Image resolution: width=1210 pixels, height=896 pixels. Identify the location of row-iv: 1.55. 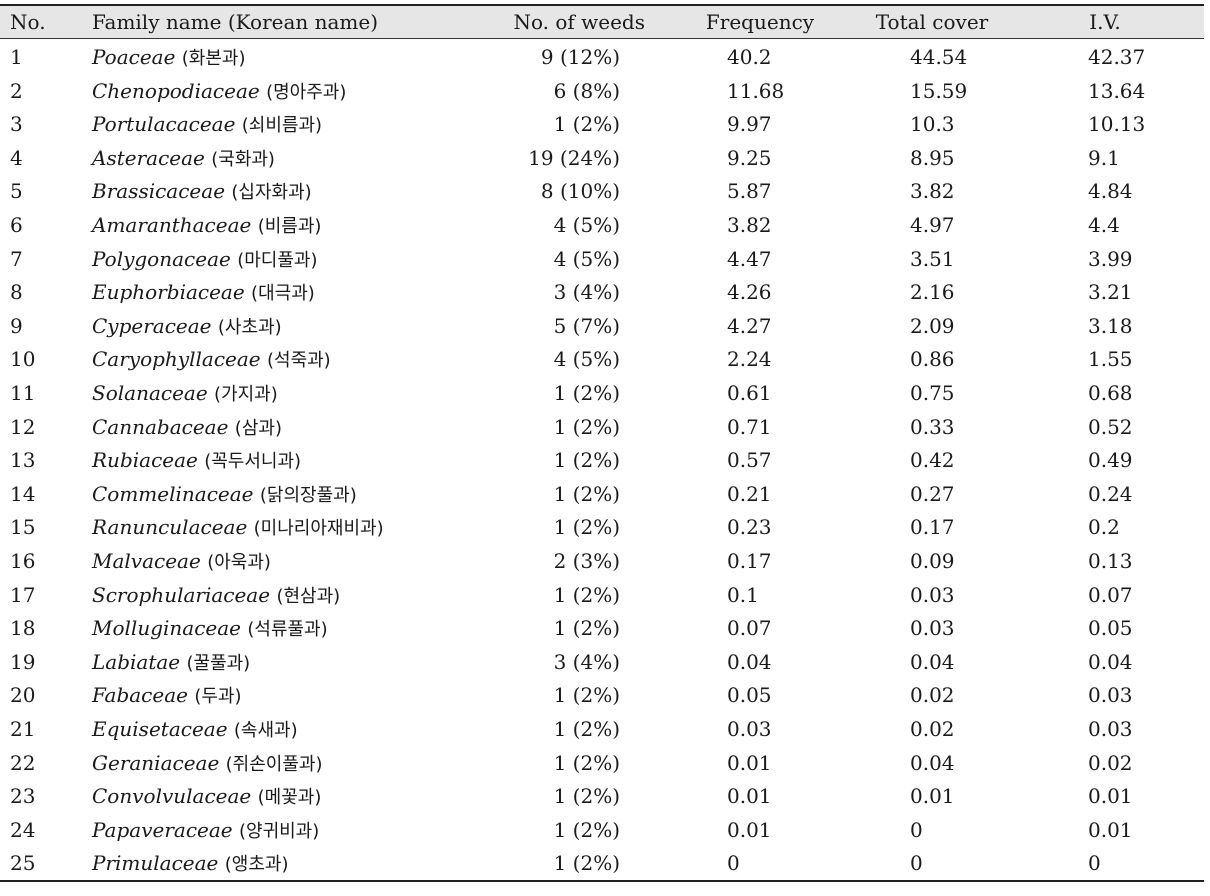
(1110, 359).